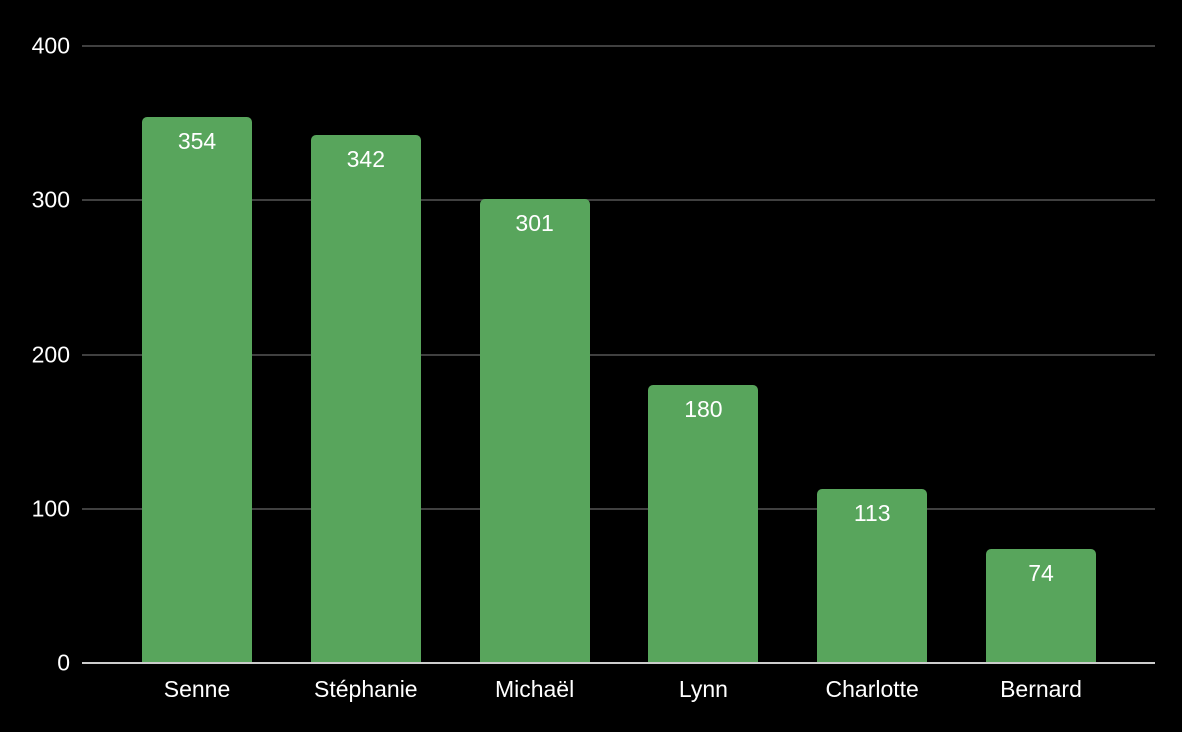  What do you see at coordinates (365, 399) in the screenshot?
I see `bar-stephanie: 342` at bounding box center [365, 399].